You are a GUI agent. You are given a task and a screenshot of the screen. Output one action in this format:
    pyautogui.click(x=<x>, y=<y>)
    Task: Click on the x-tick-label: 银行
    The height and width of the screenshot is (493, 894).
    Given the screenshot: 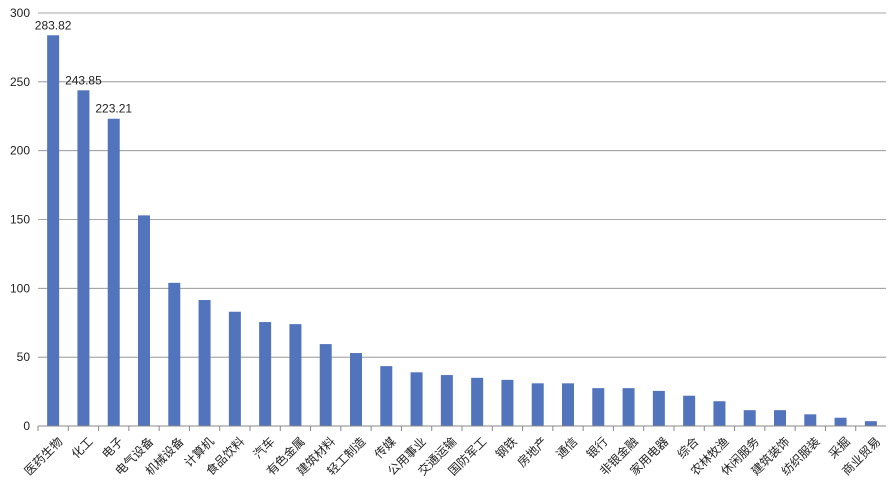 What is the action you would take?
    pyautogui.click(x=597, y=447)
    